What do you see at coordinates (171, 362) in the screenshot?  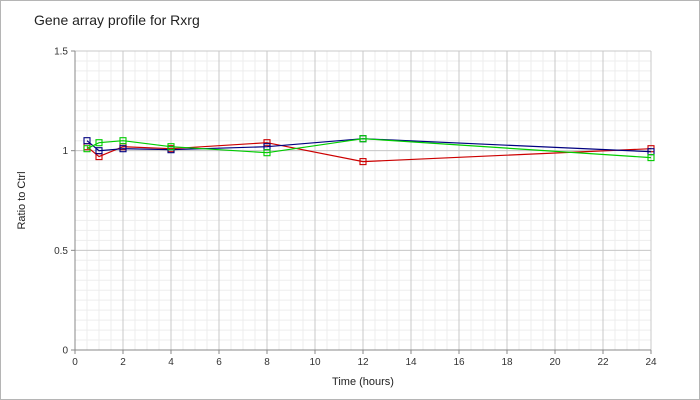 I see `x-tick-label: 4` at bounding box center [171, 362].